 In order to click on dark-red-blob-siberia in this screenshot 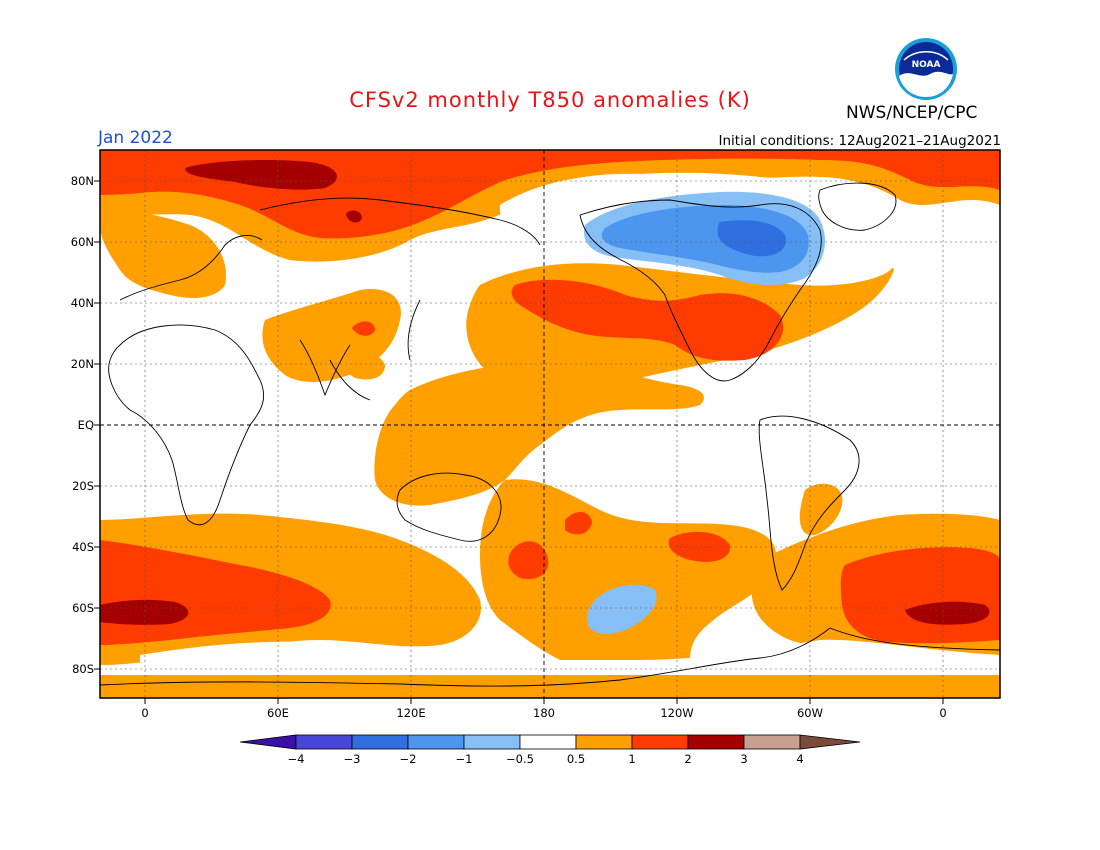, I will do `click(354, 216)`.